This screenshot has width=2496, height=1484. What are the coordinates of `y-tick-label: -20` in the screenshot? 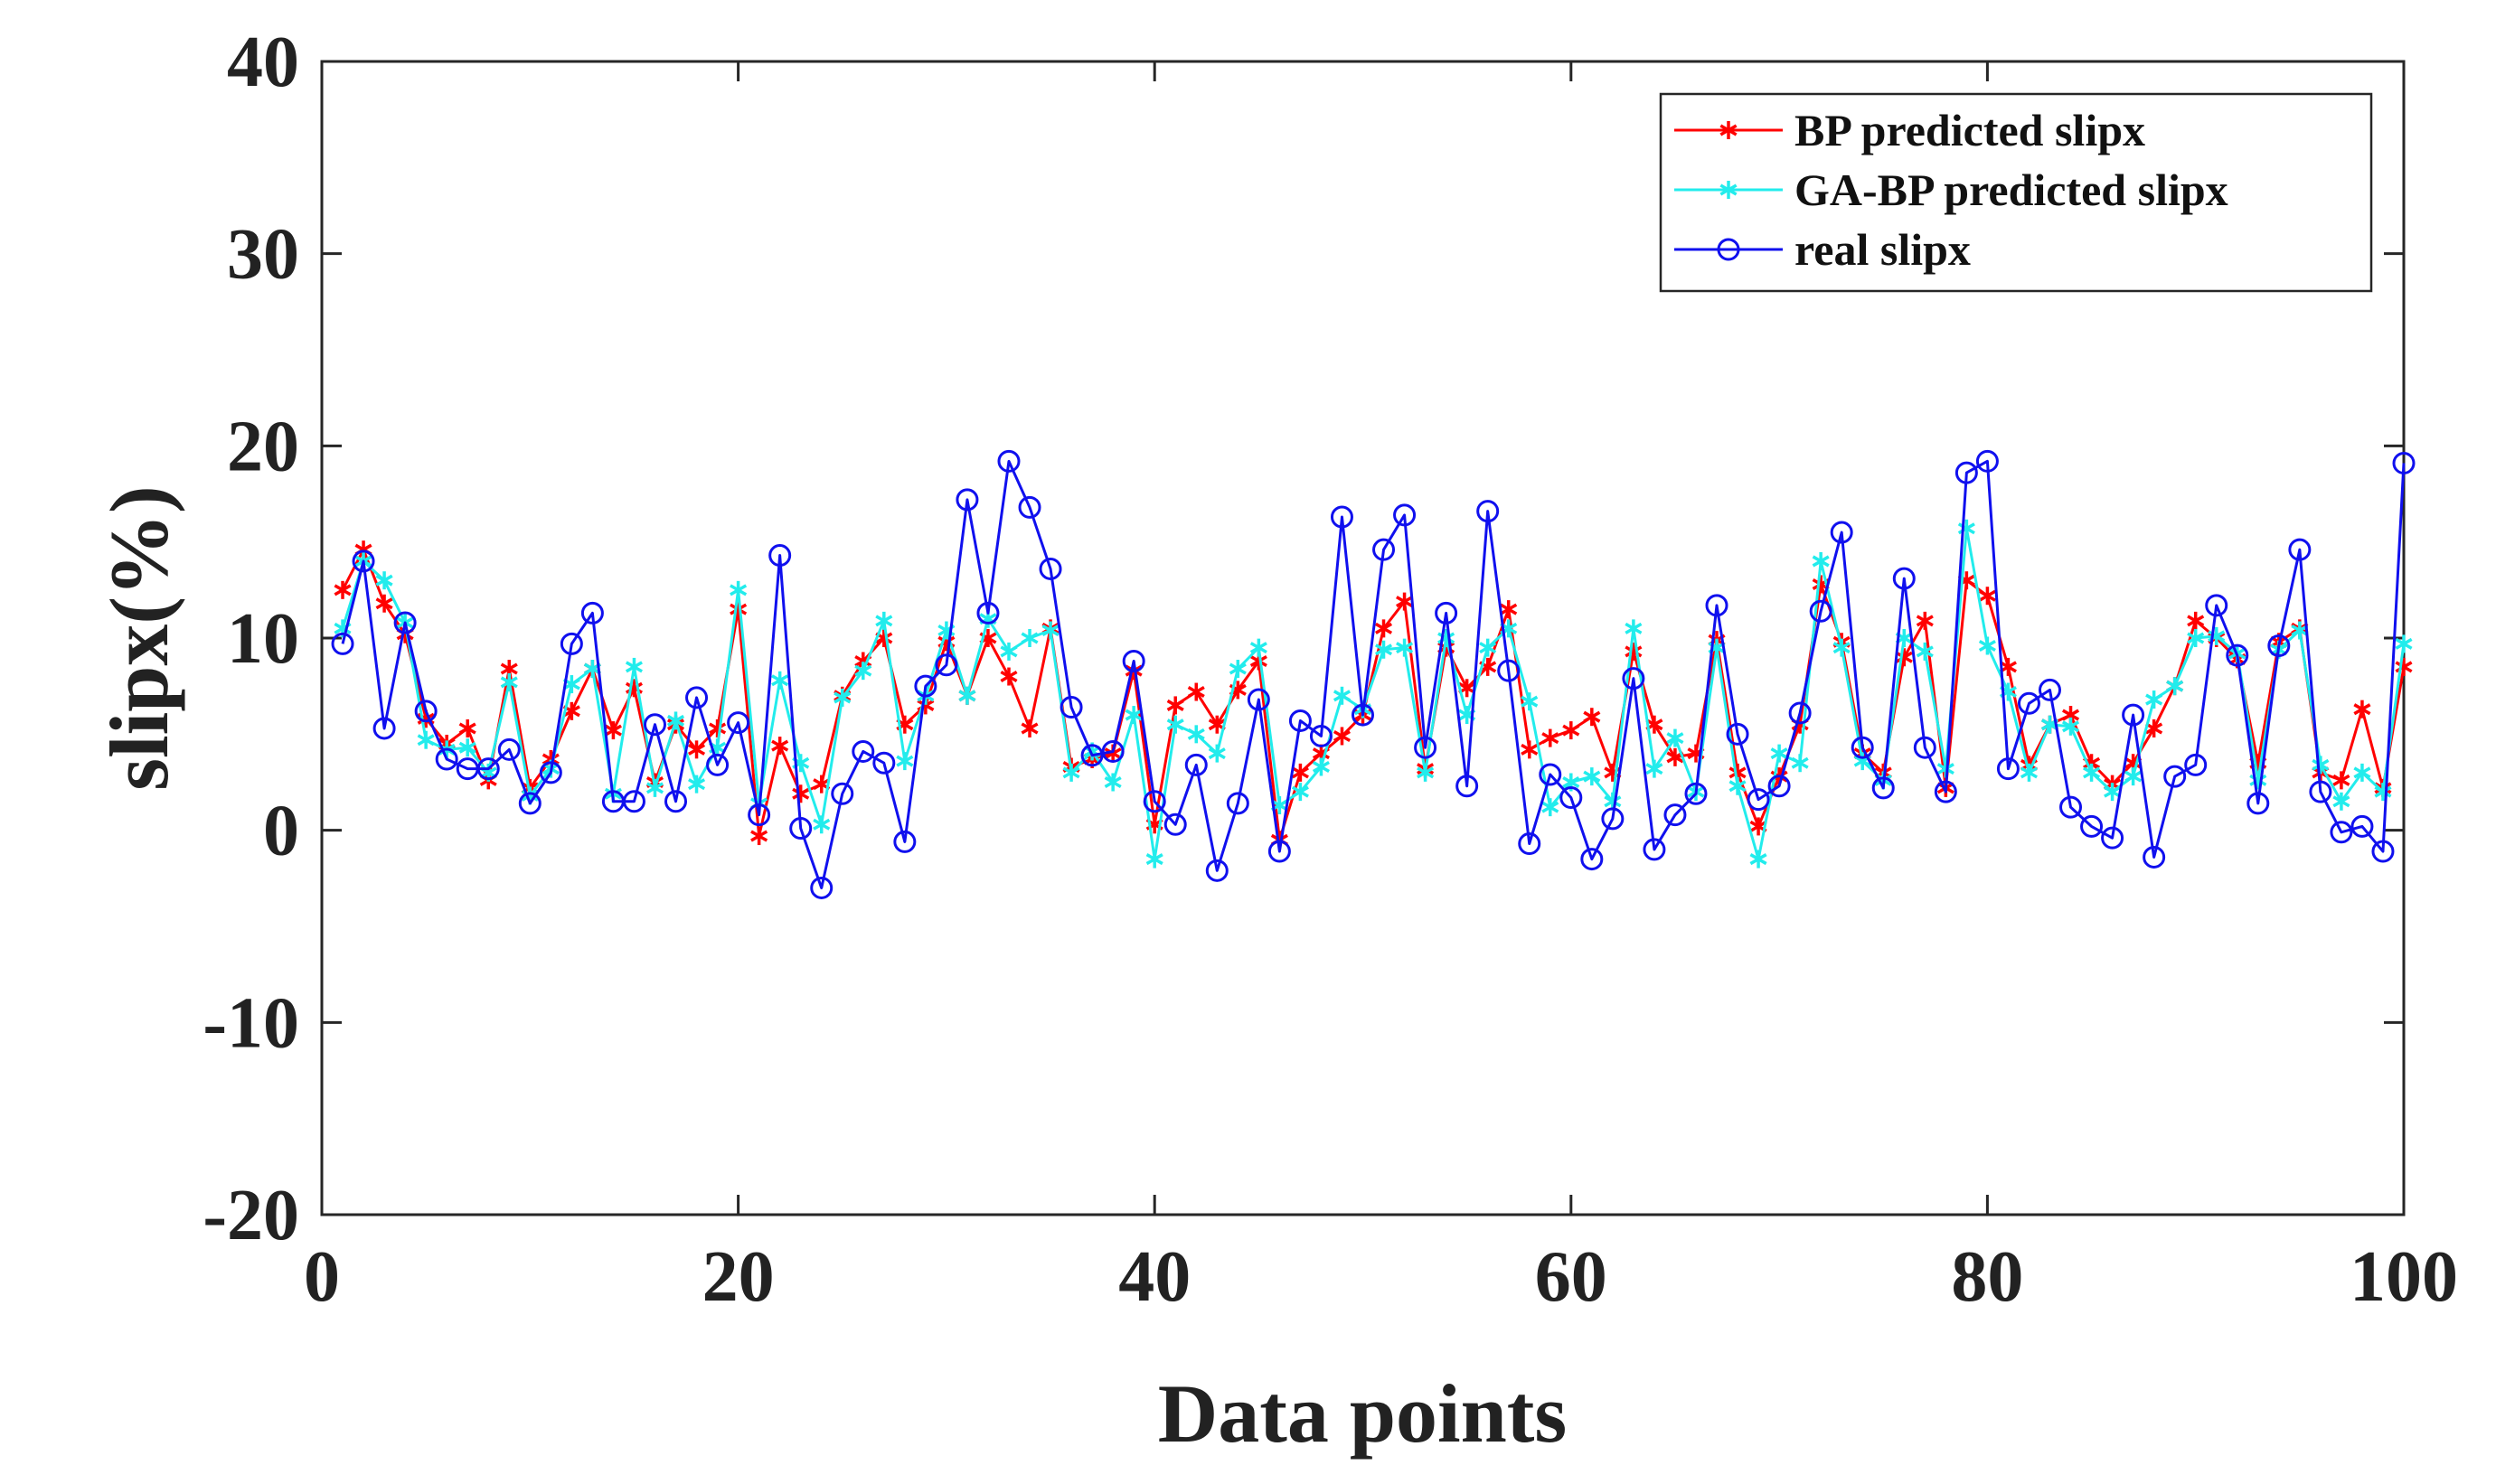 It's located at (251, 1216).